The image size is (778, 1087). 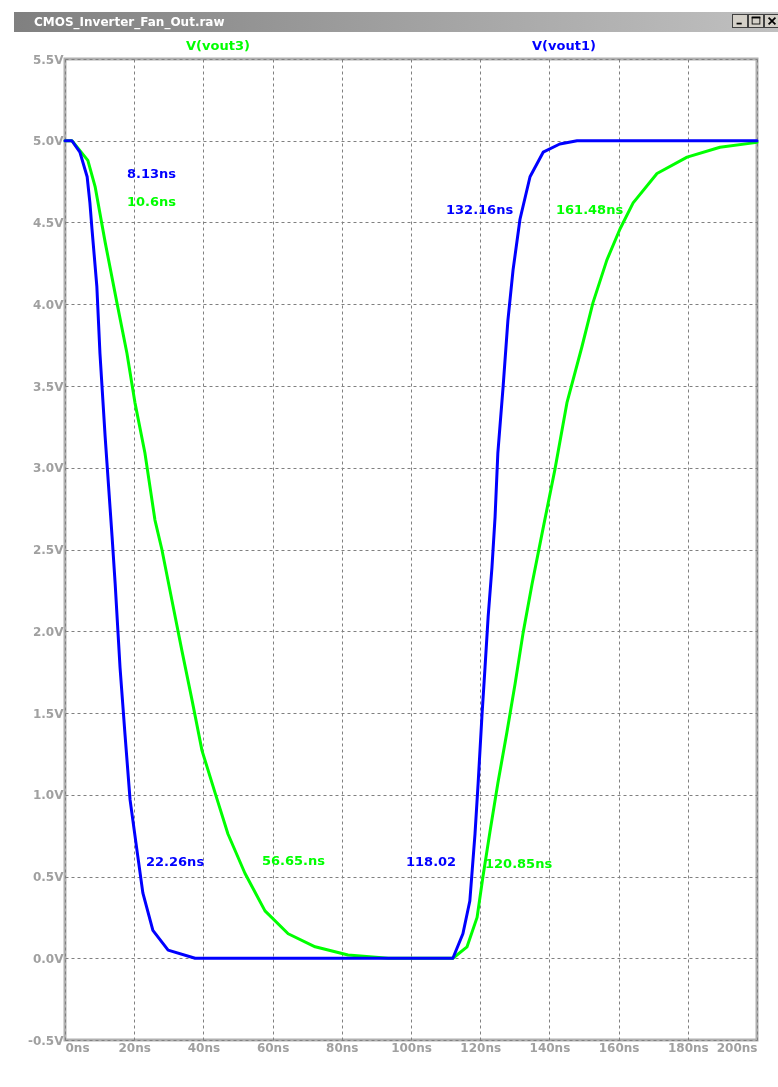 What do you see at coordinates (129, 22) in the screenshot?
I see `chart-title: CMOS_Inverter_Fan_Out.raw` at bounding box center [129, 22].